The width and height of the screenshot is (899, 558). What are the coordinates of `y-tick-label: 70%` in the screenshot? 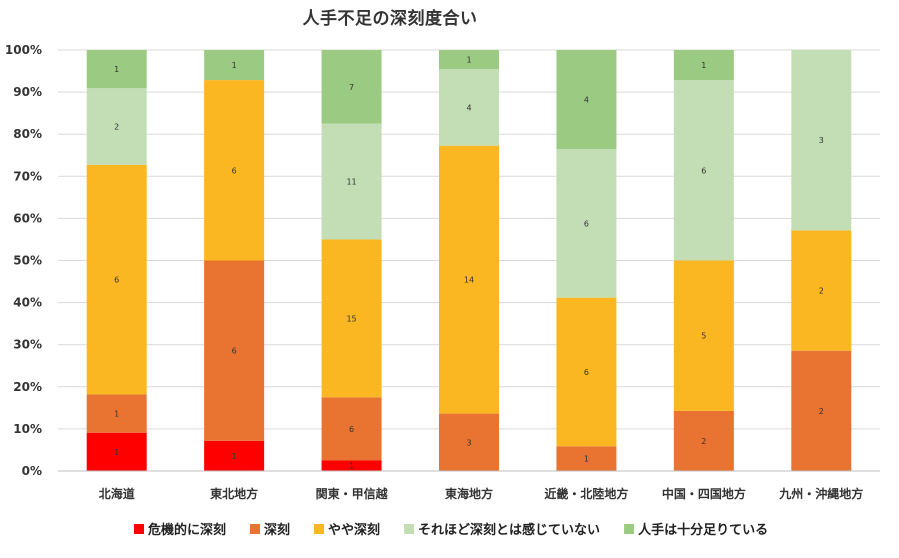 It's located at (27, 176).